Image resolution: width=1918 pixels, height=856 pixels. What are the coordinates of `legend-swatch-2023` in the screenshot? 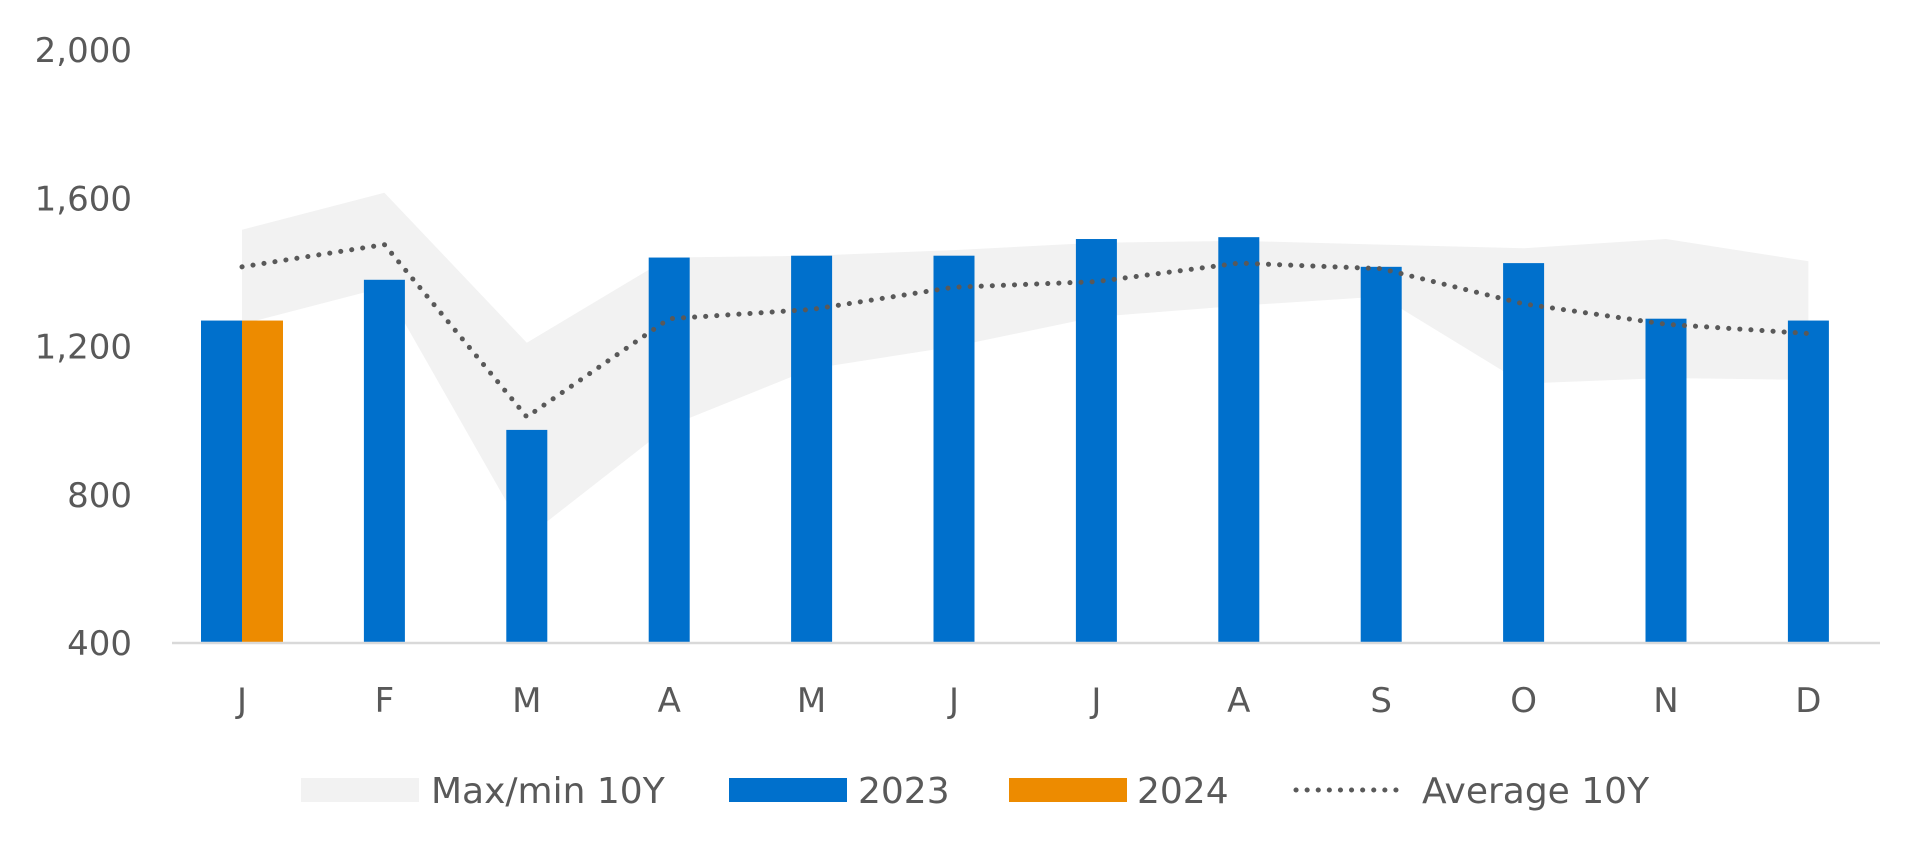 It's located at (788, 790).